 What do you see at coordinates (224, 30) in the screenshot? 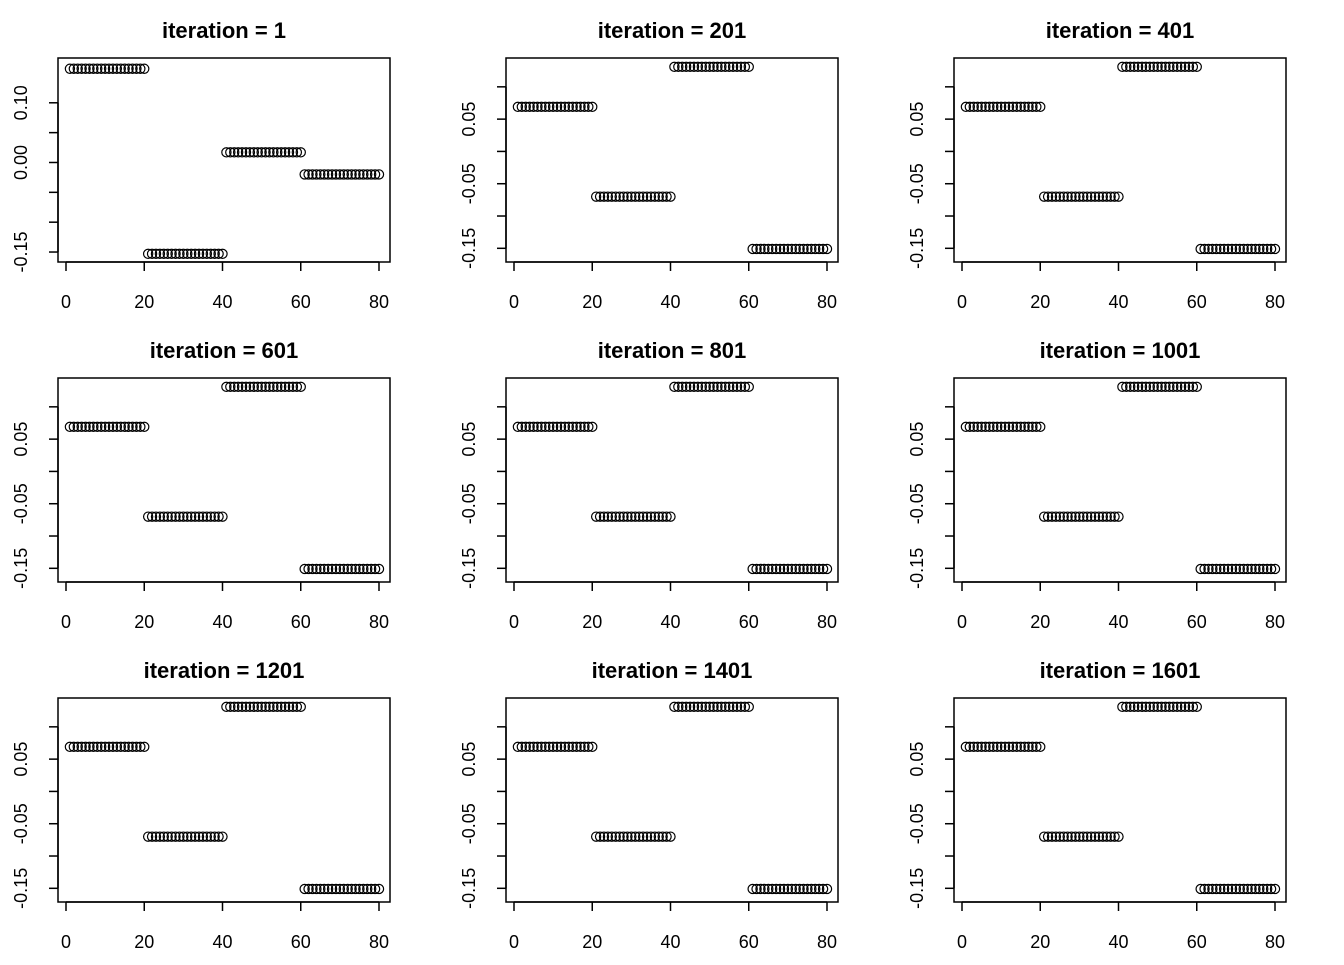
I see `panel-title: iteration = 1` at bounding box center [224, 30].